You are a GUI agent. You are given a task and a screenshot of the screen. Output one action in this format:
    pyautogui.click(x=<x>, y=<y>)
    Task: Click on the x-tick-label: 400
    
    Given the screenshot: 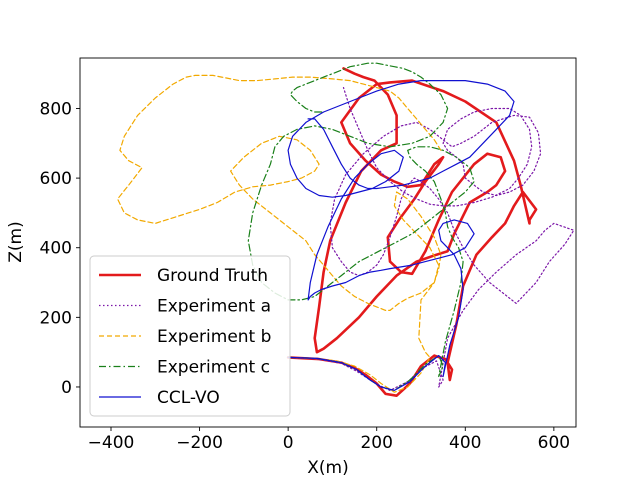 What is the action you would take?
    pyautogui.click(x=465, y=443)
    